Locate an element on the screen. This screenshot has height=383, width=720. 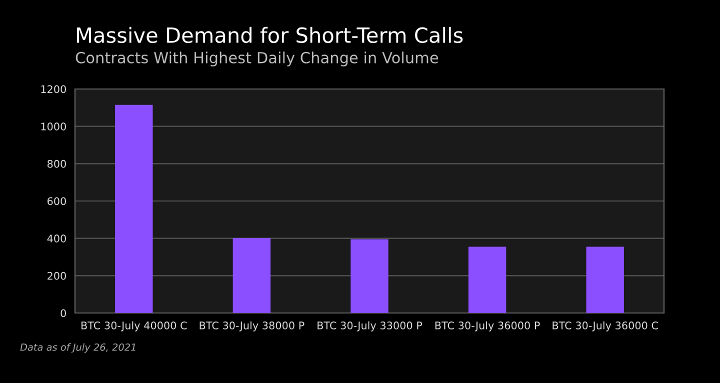
y-tick-label: 1200 is located at coordinates (53, 89).